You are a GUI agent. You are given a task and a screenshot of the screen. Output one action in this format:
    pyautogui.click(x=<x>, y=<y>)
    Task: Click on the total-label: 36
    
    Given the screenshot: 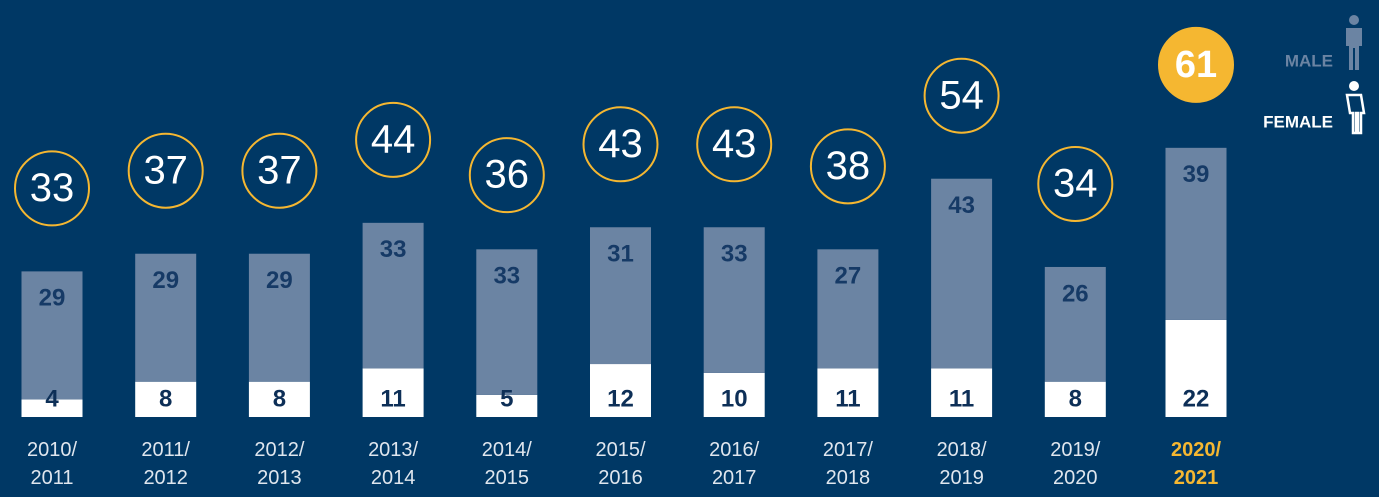 What is the action you would take?
    pyautogui.click(x=507, y=175)
    